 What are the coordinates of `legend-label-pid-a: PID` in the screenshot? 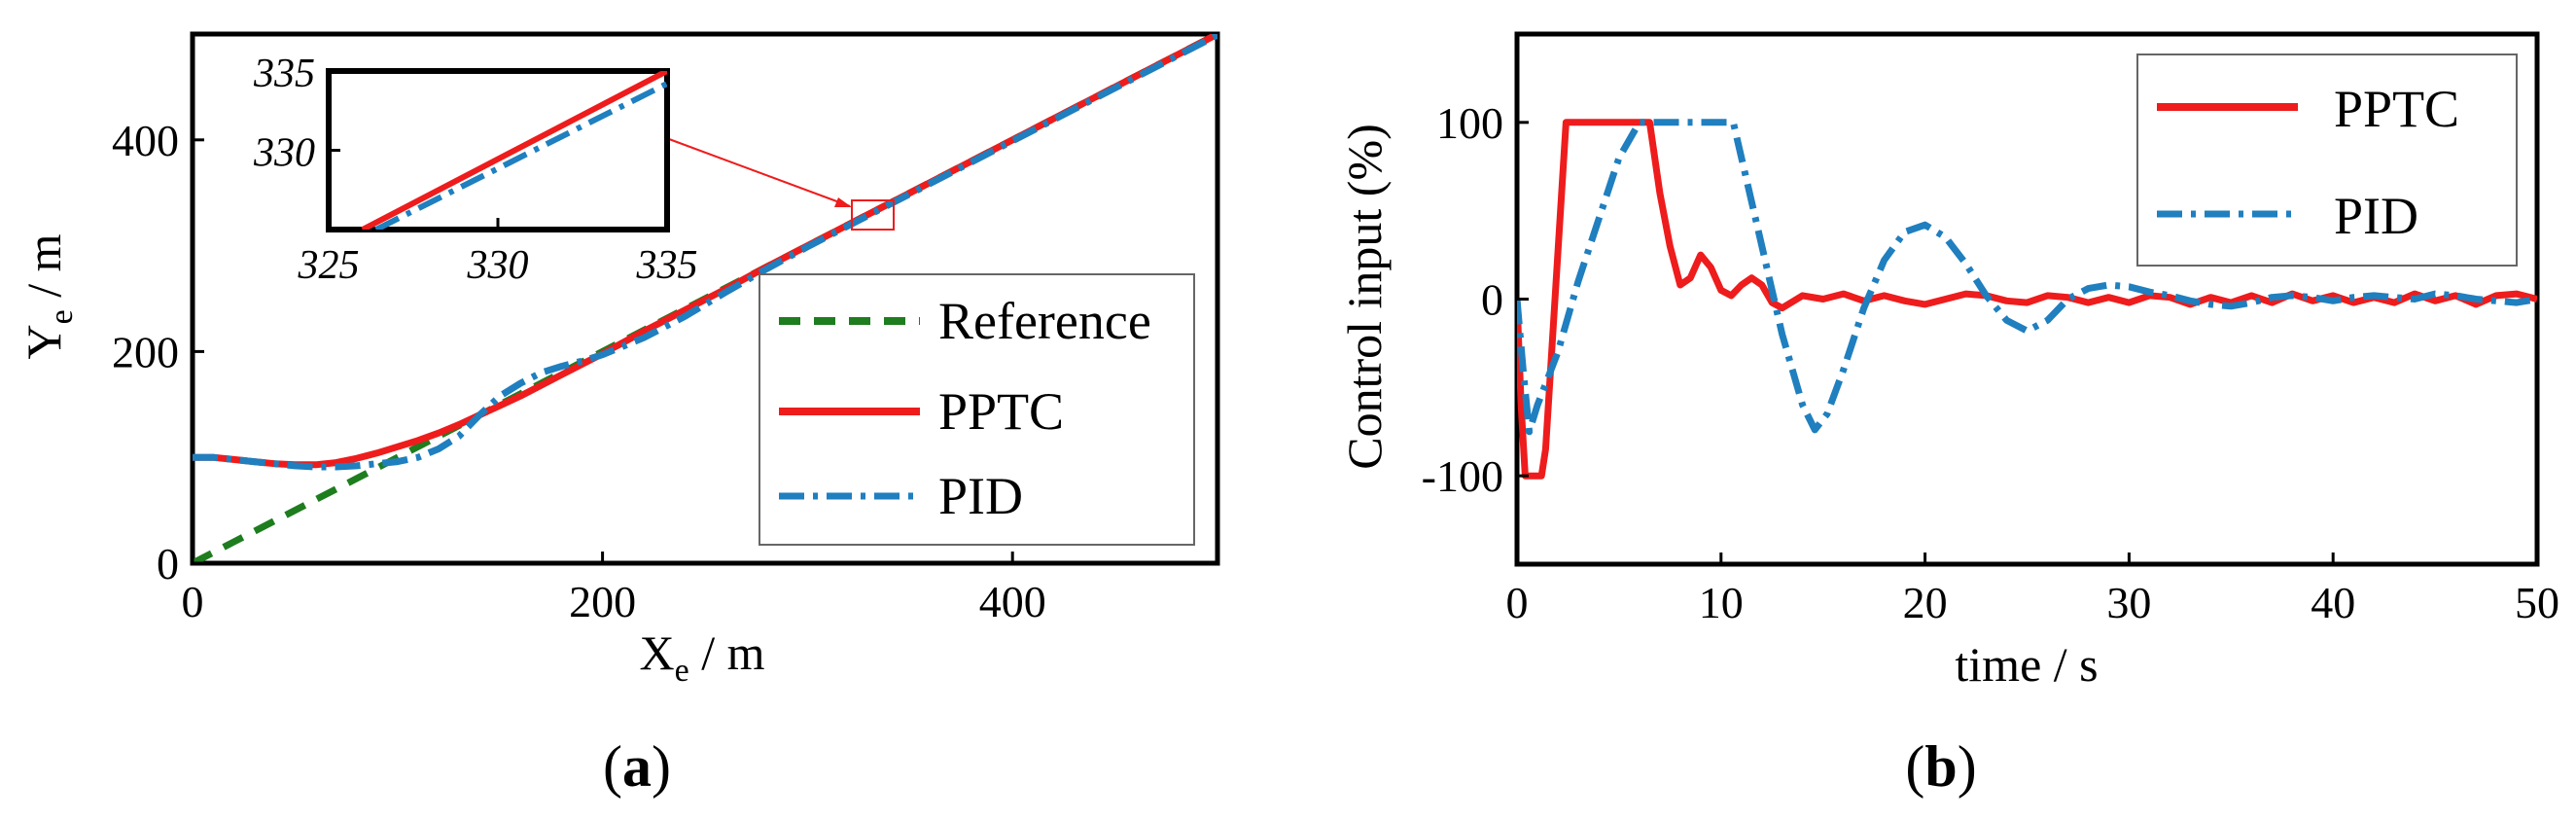 It's located at (981, 496).